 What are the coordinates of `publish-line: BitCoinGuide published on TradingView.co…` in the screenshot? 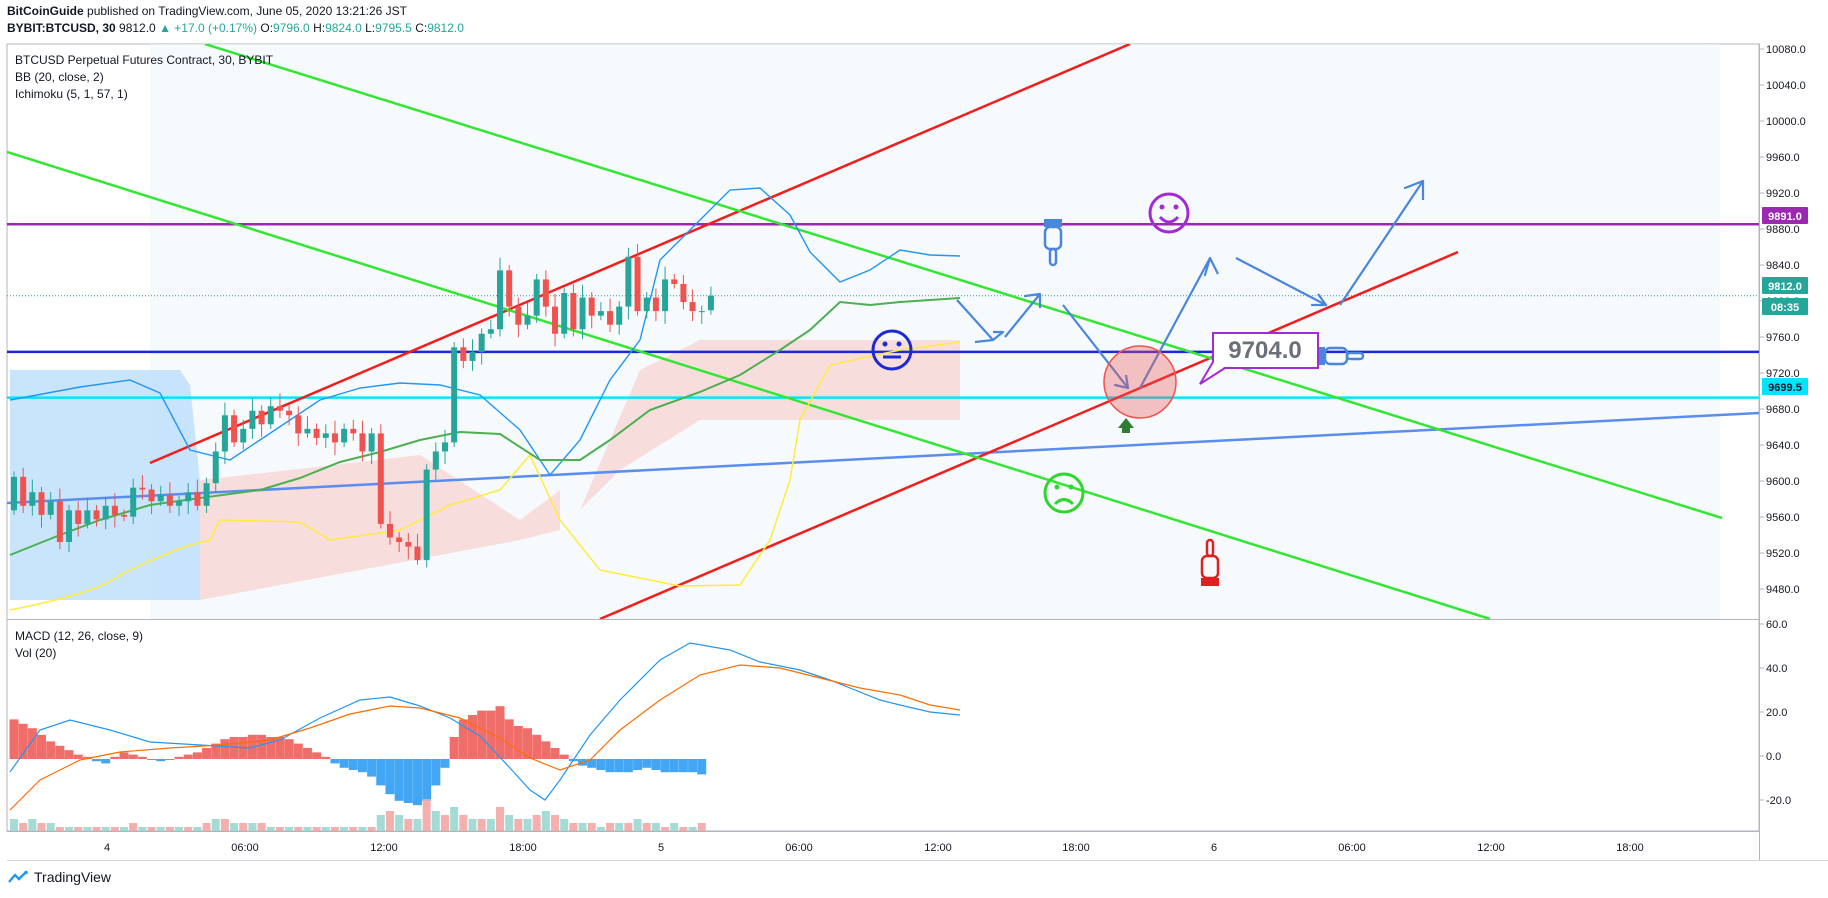 It's located at (207, 11).